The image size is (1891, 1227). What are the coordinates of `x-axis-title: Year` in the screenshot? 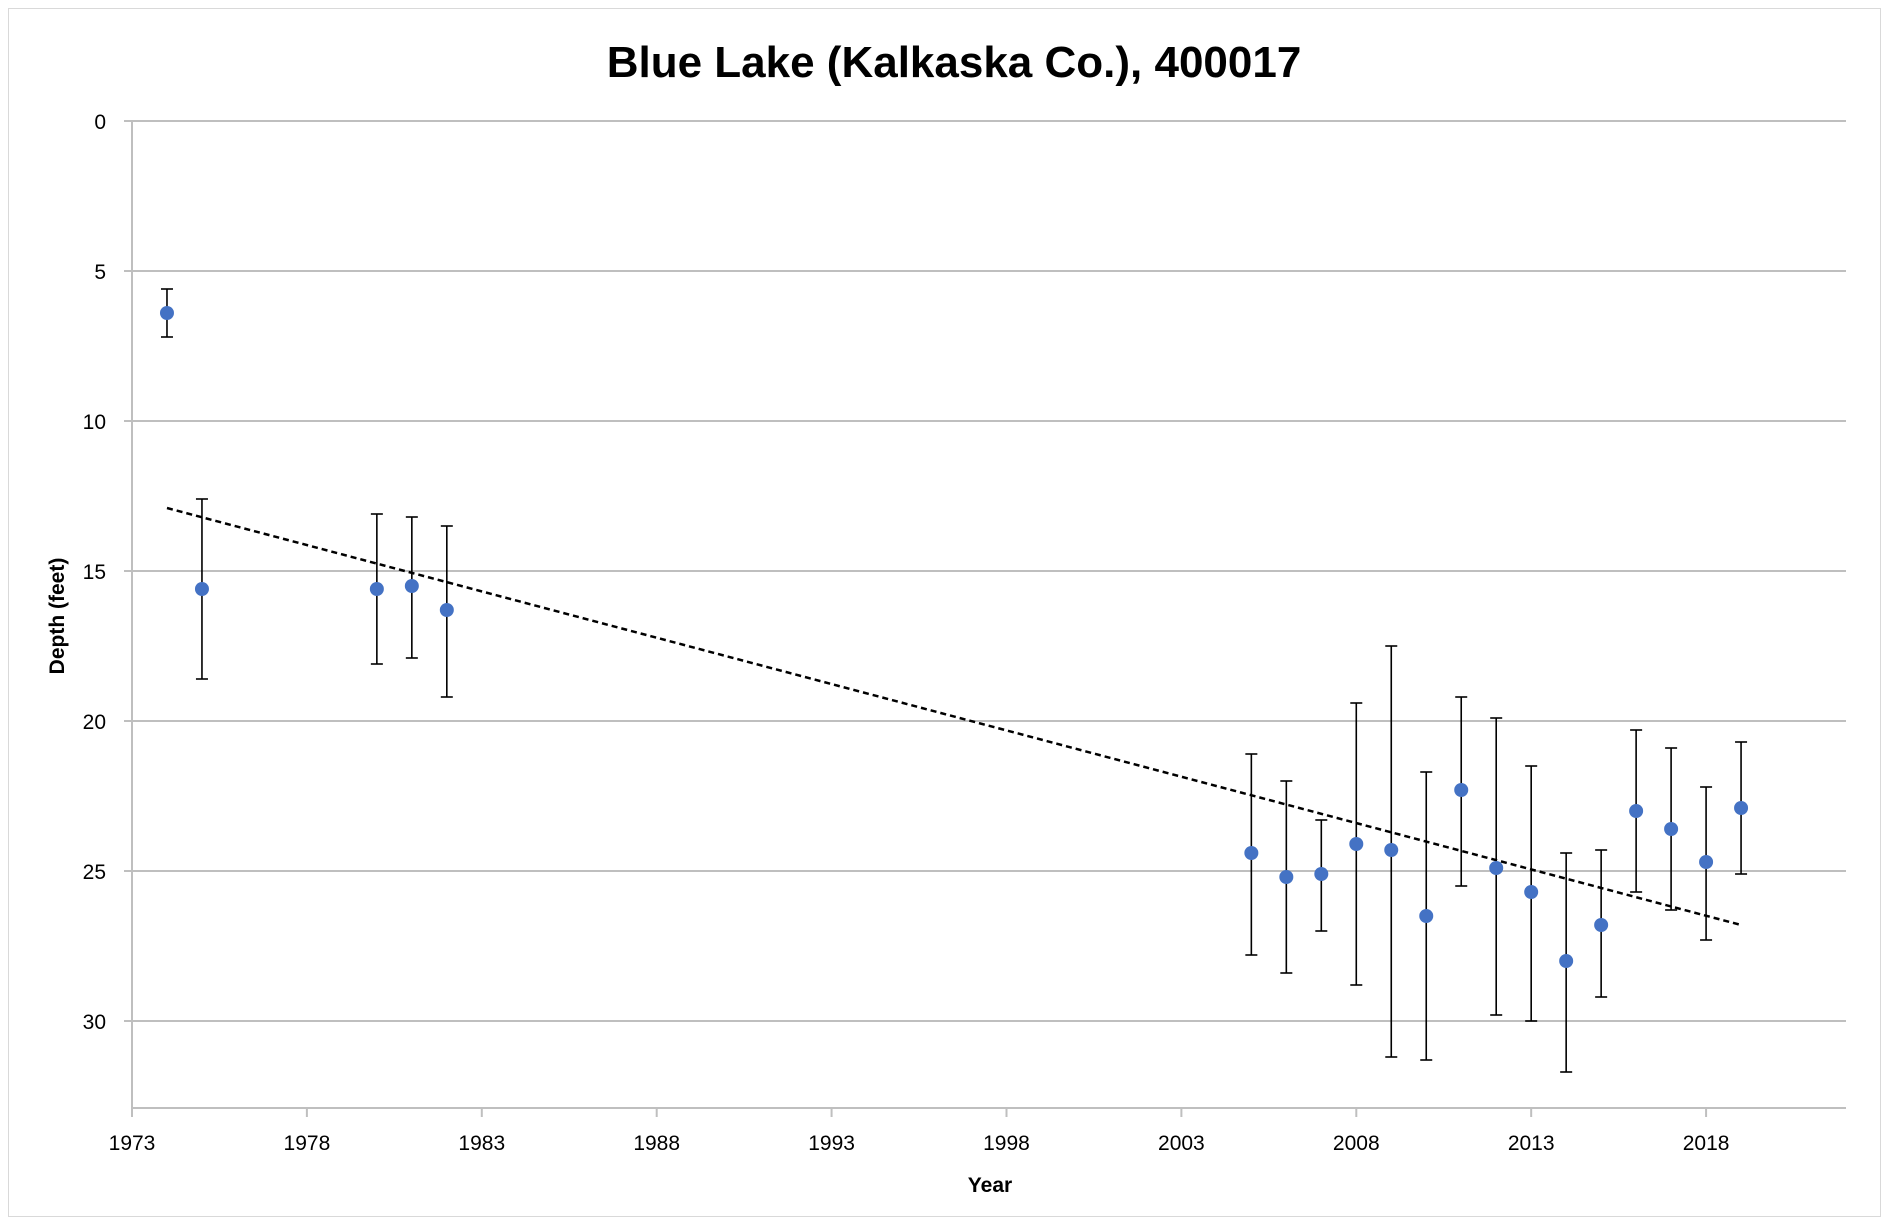 It's located at (990, 1185).